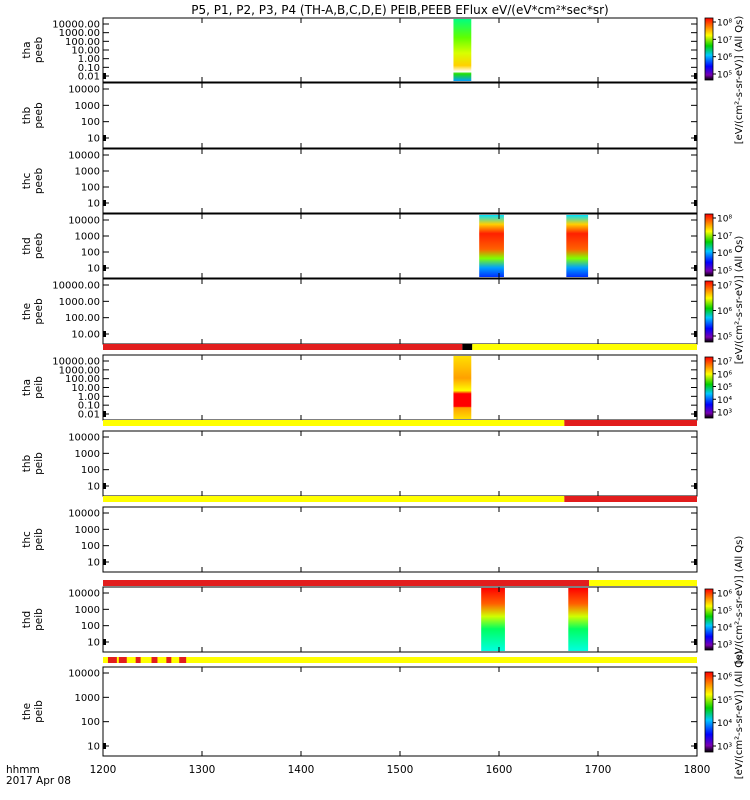  I want to click on colorbar-the_peeb, so click(709, 311).